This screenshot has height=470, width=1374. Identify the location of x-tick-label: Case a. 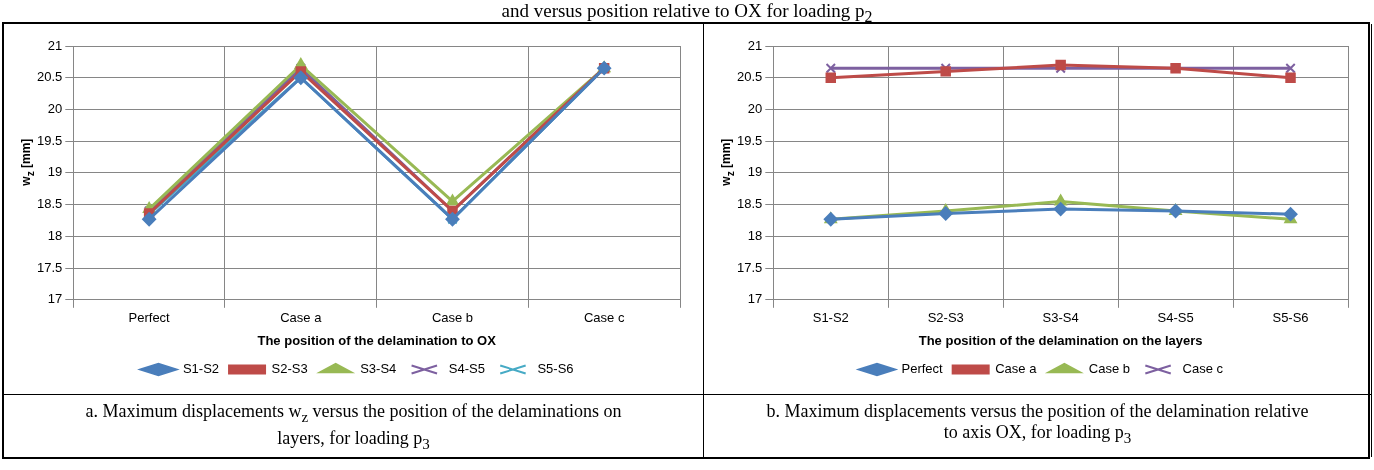
(301, 318).